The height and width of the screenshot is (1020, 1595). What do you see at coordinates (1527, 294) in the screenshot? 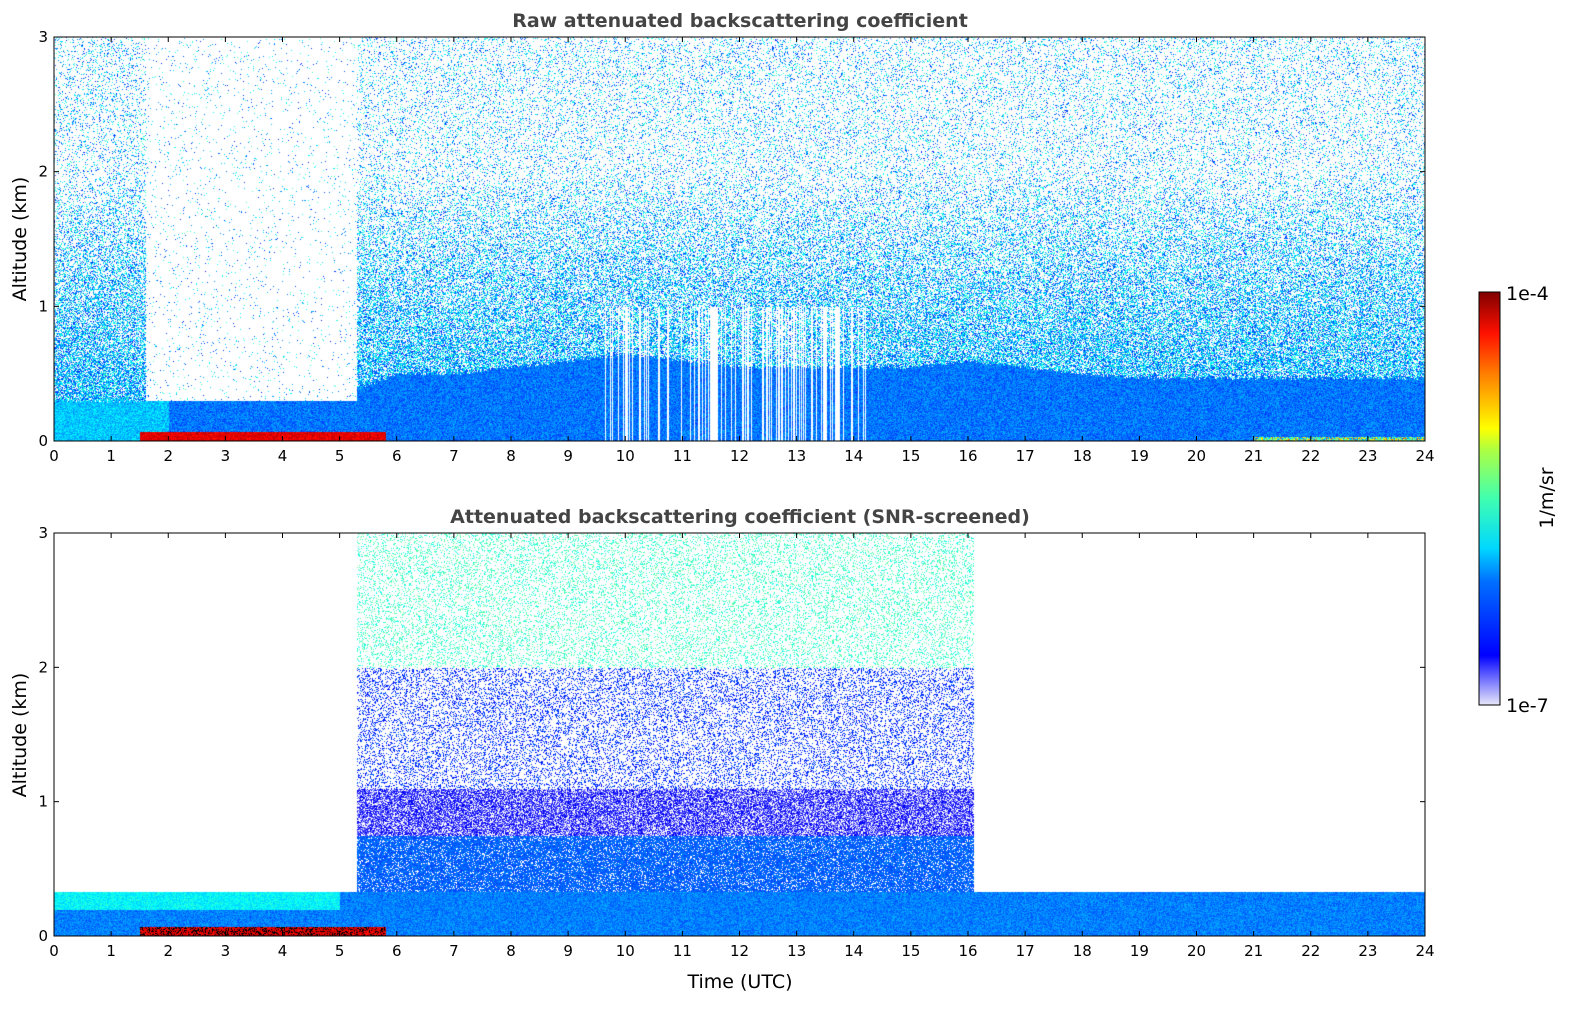
I see `colorbar-max-label: 1e-4` at bounding box center [1527, 294].